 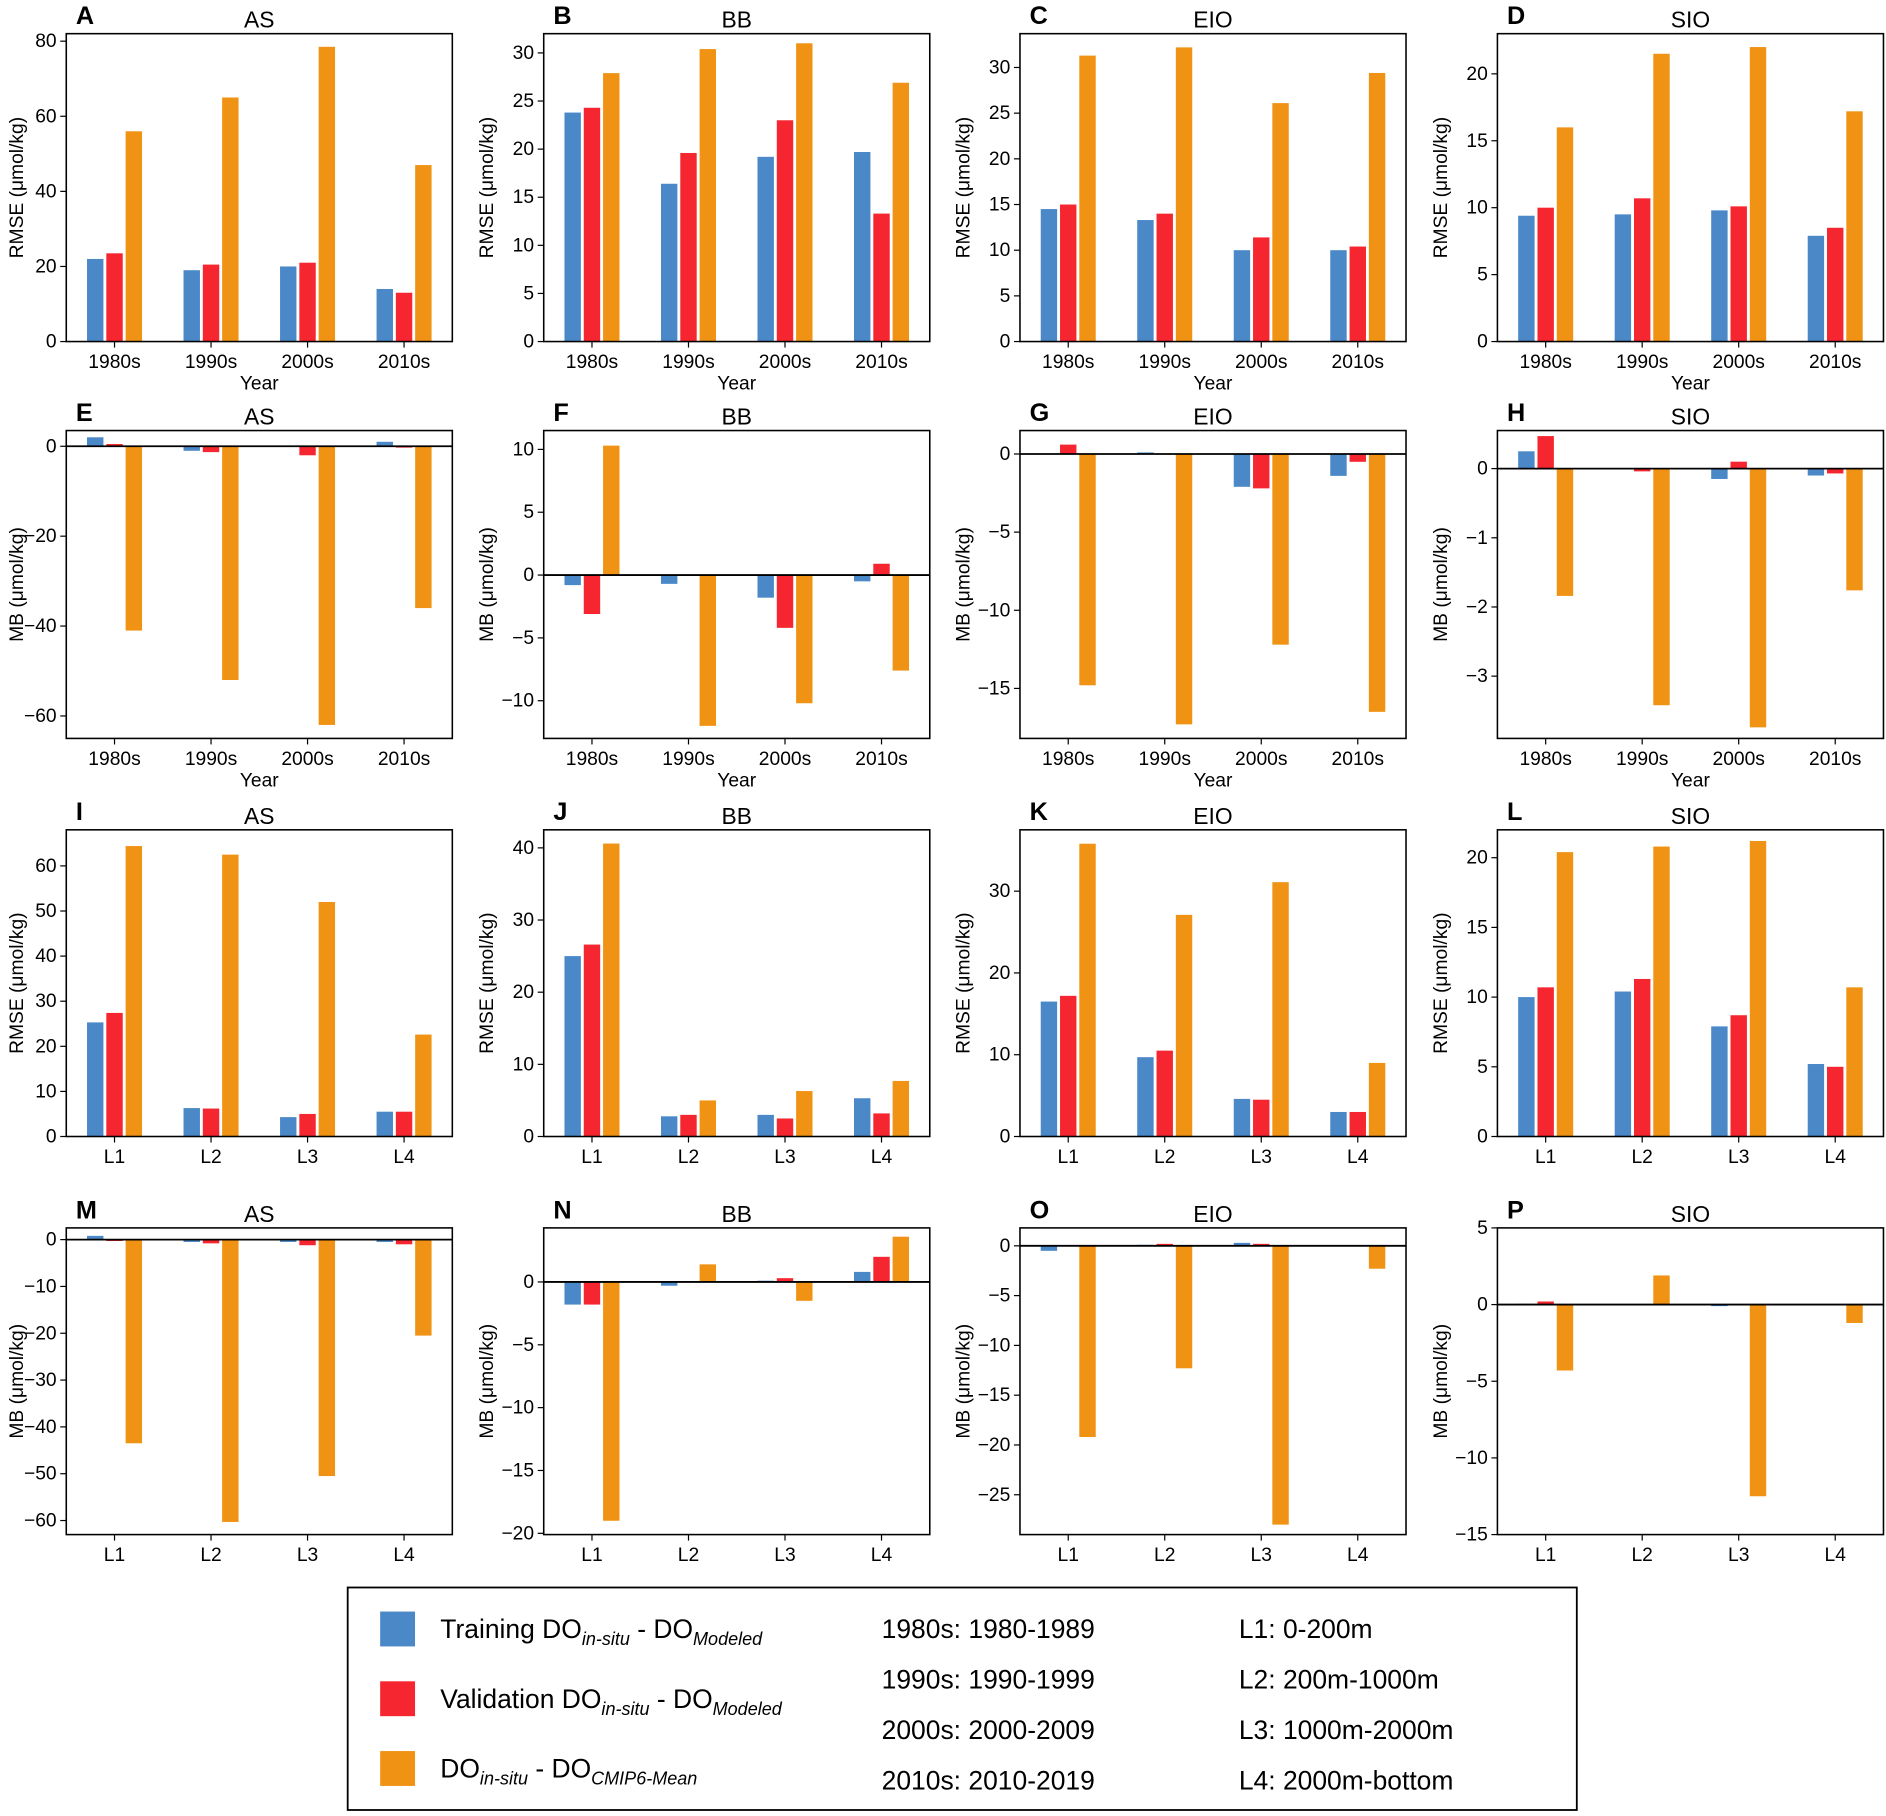 I want to click on bar-training-1990s, so click(x=1145, y=281).